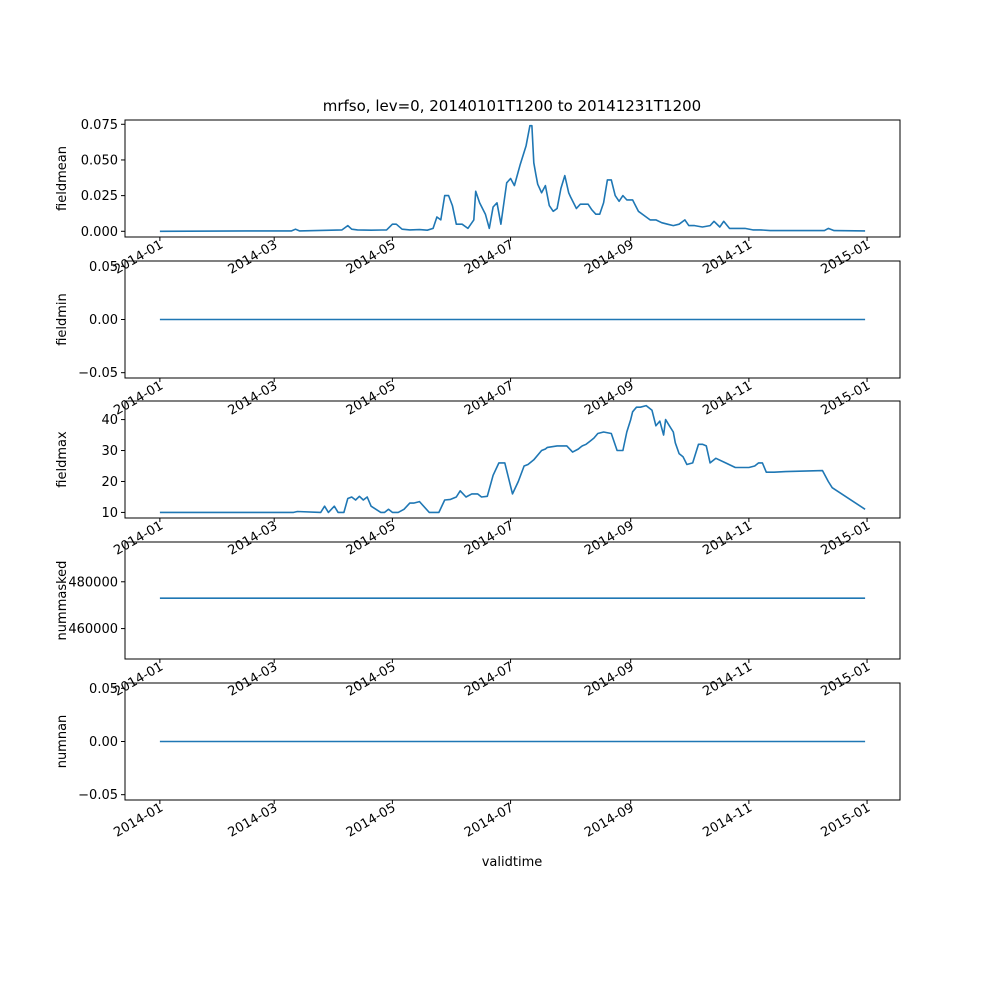 The height and width of the screenshot is (1000, 1000). I want to click on y-axis-label: fieldmean, so click(62, 178).